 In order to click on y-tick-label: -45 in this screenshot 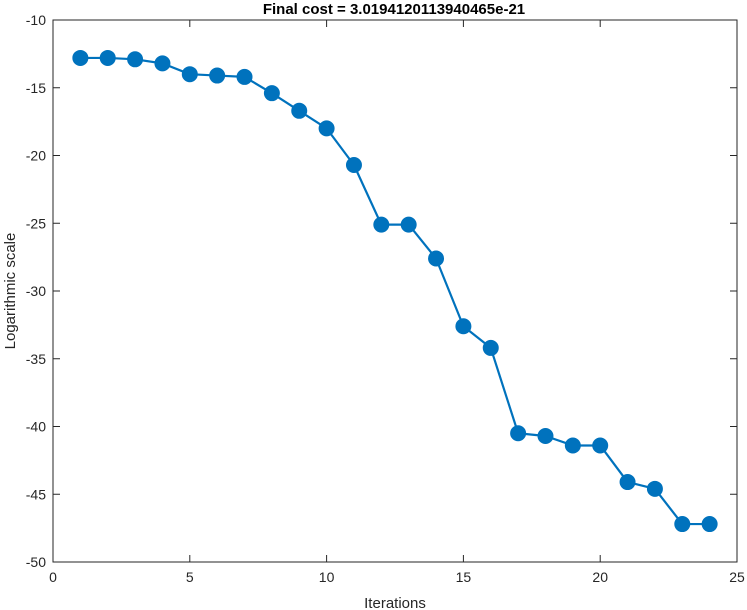, I will do `click(36, 494)`.